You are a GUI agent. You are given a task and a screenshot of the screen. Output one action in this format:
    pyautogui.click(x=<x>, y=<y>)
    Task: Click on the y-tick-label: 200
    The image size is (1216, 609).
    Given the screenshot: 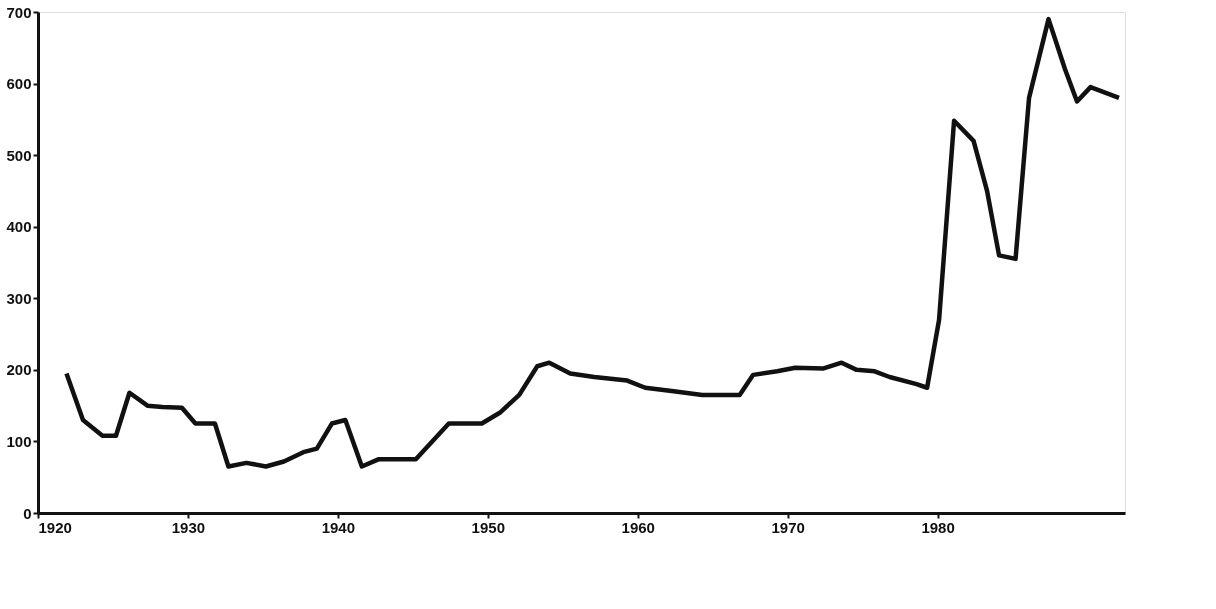 What is the action you would take?
    pyautogui.click(x=19, y=370)
    